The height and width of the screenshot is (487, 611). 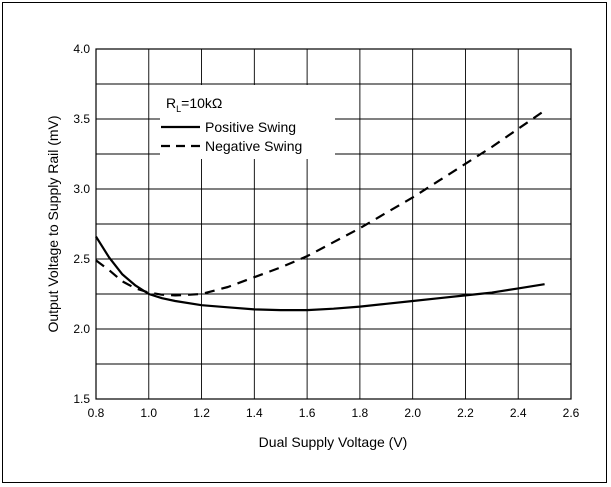 What do you see at coordinates (334, 413) in the screenshot?
I see `x-tick-labels: 0.8 1.0 1.2 1.4 1.6 1.8 2.0 2.2 2.4 2.6` at bounding box center [334, 413].